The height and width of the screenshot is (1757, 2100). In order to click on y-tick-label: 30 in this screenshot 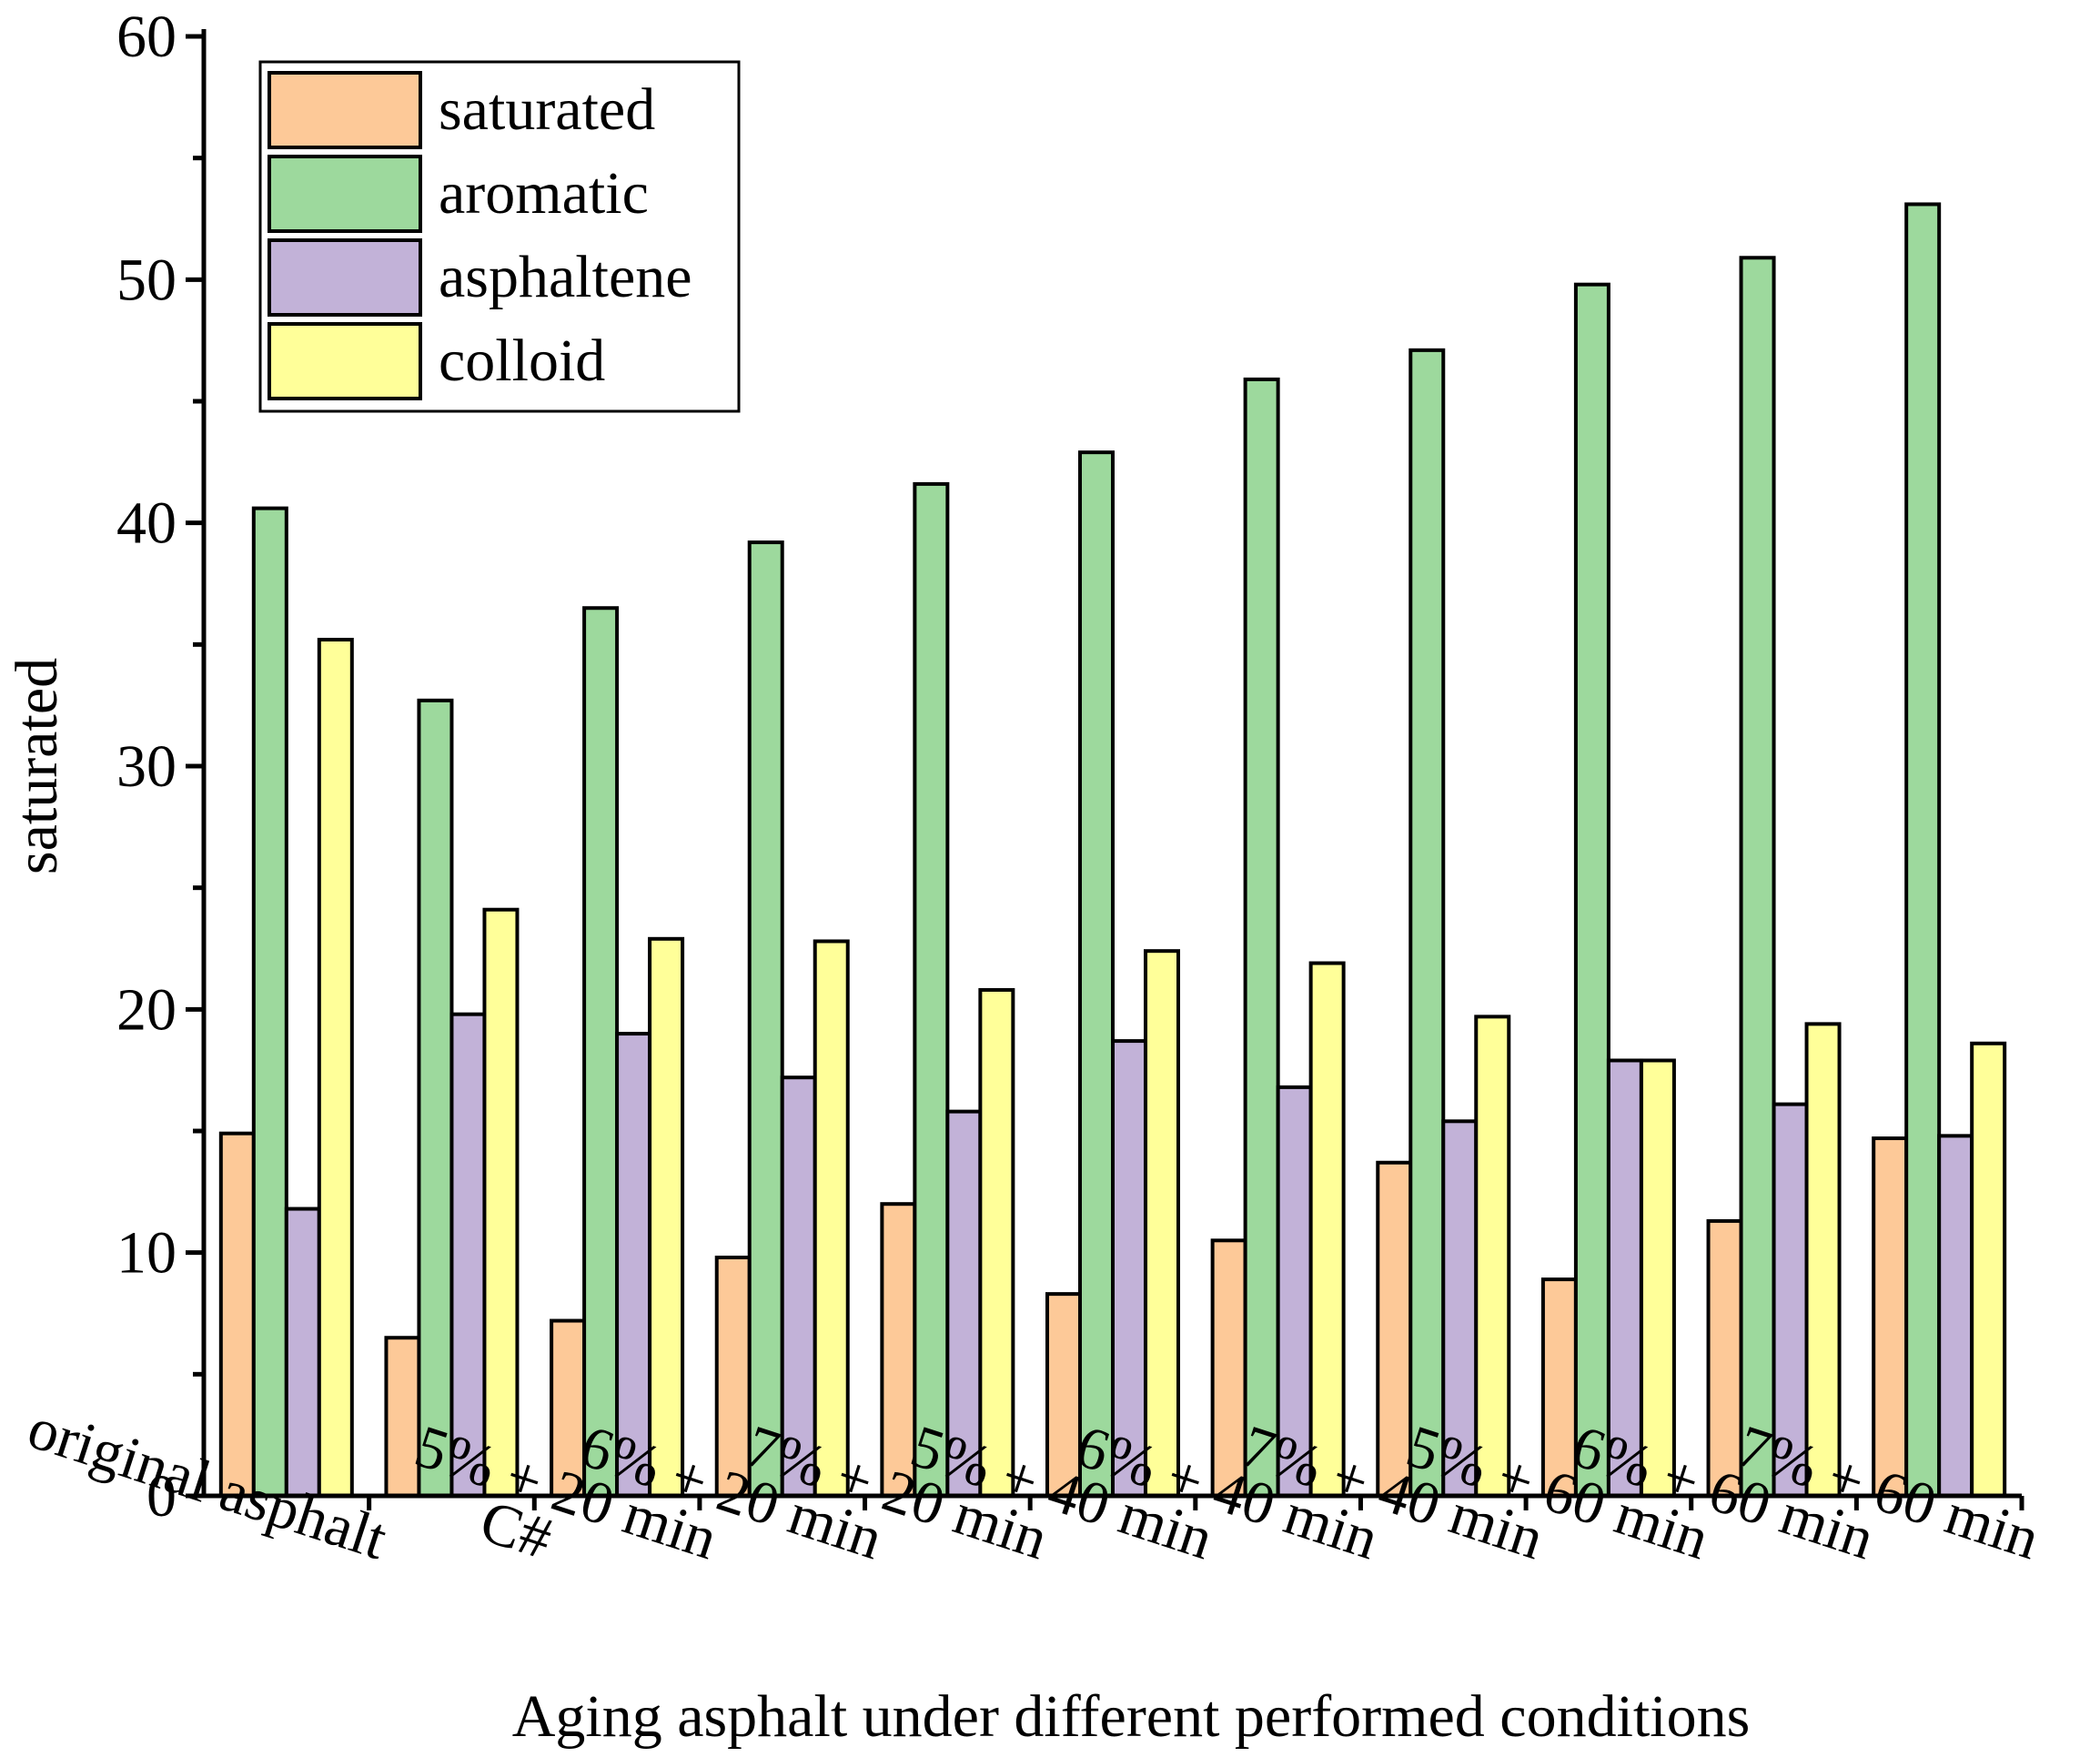, I will do `click(146, 766)`.